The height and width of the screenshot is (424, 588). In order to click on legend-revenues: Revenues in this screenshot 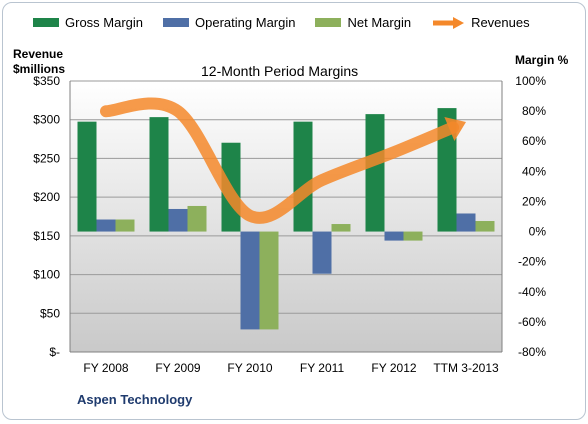, I will do `click(480, 22)`.